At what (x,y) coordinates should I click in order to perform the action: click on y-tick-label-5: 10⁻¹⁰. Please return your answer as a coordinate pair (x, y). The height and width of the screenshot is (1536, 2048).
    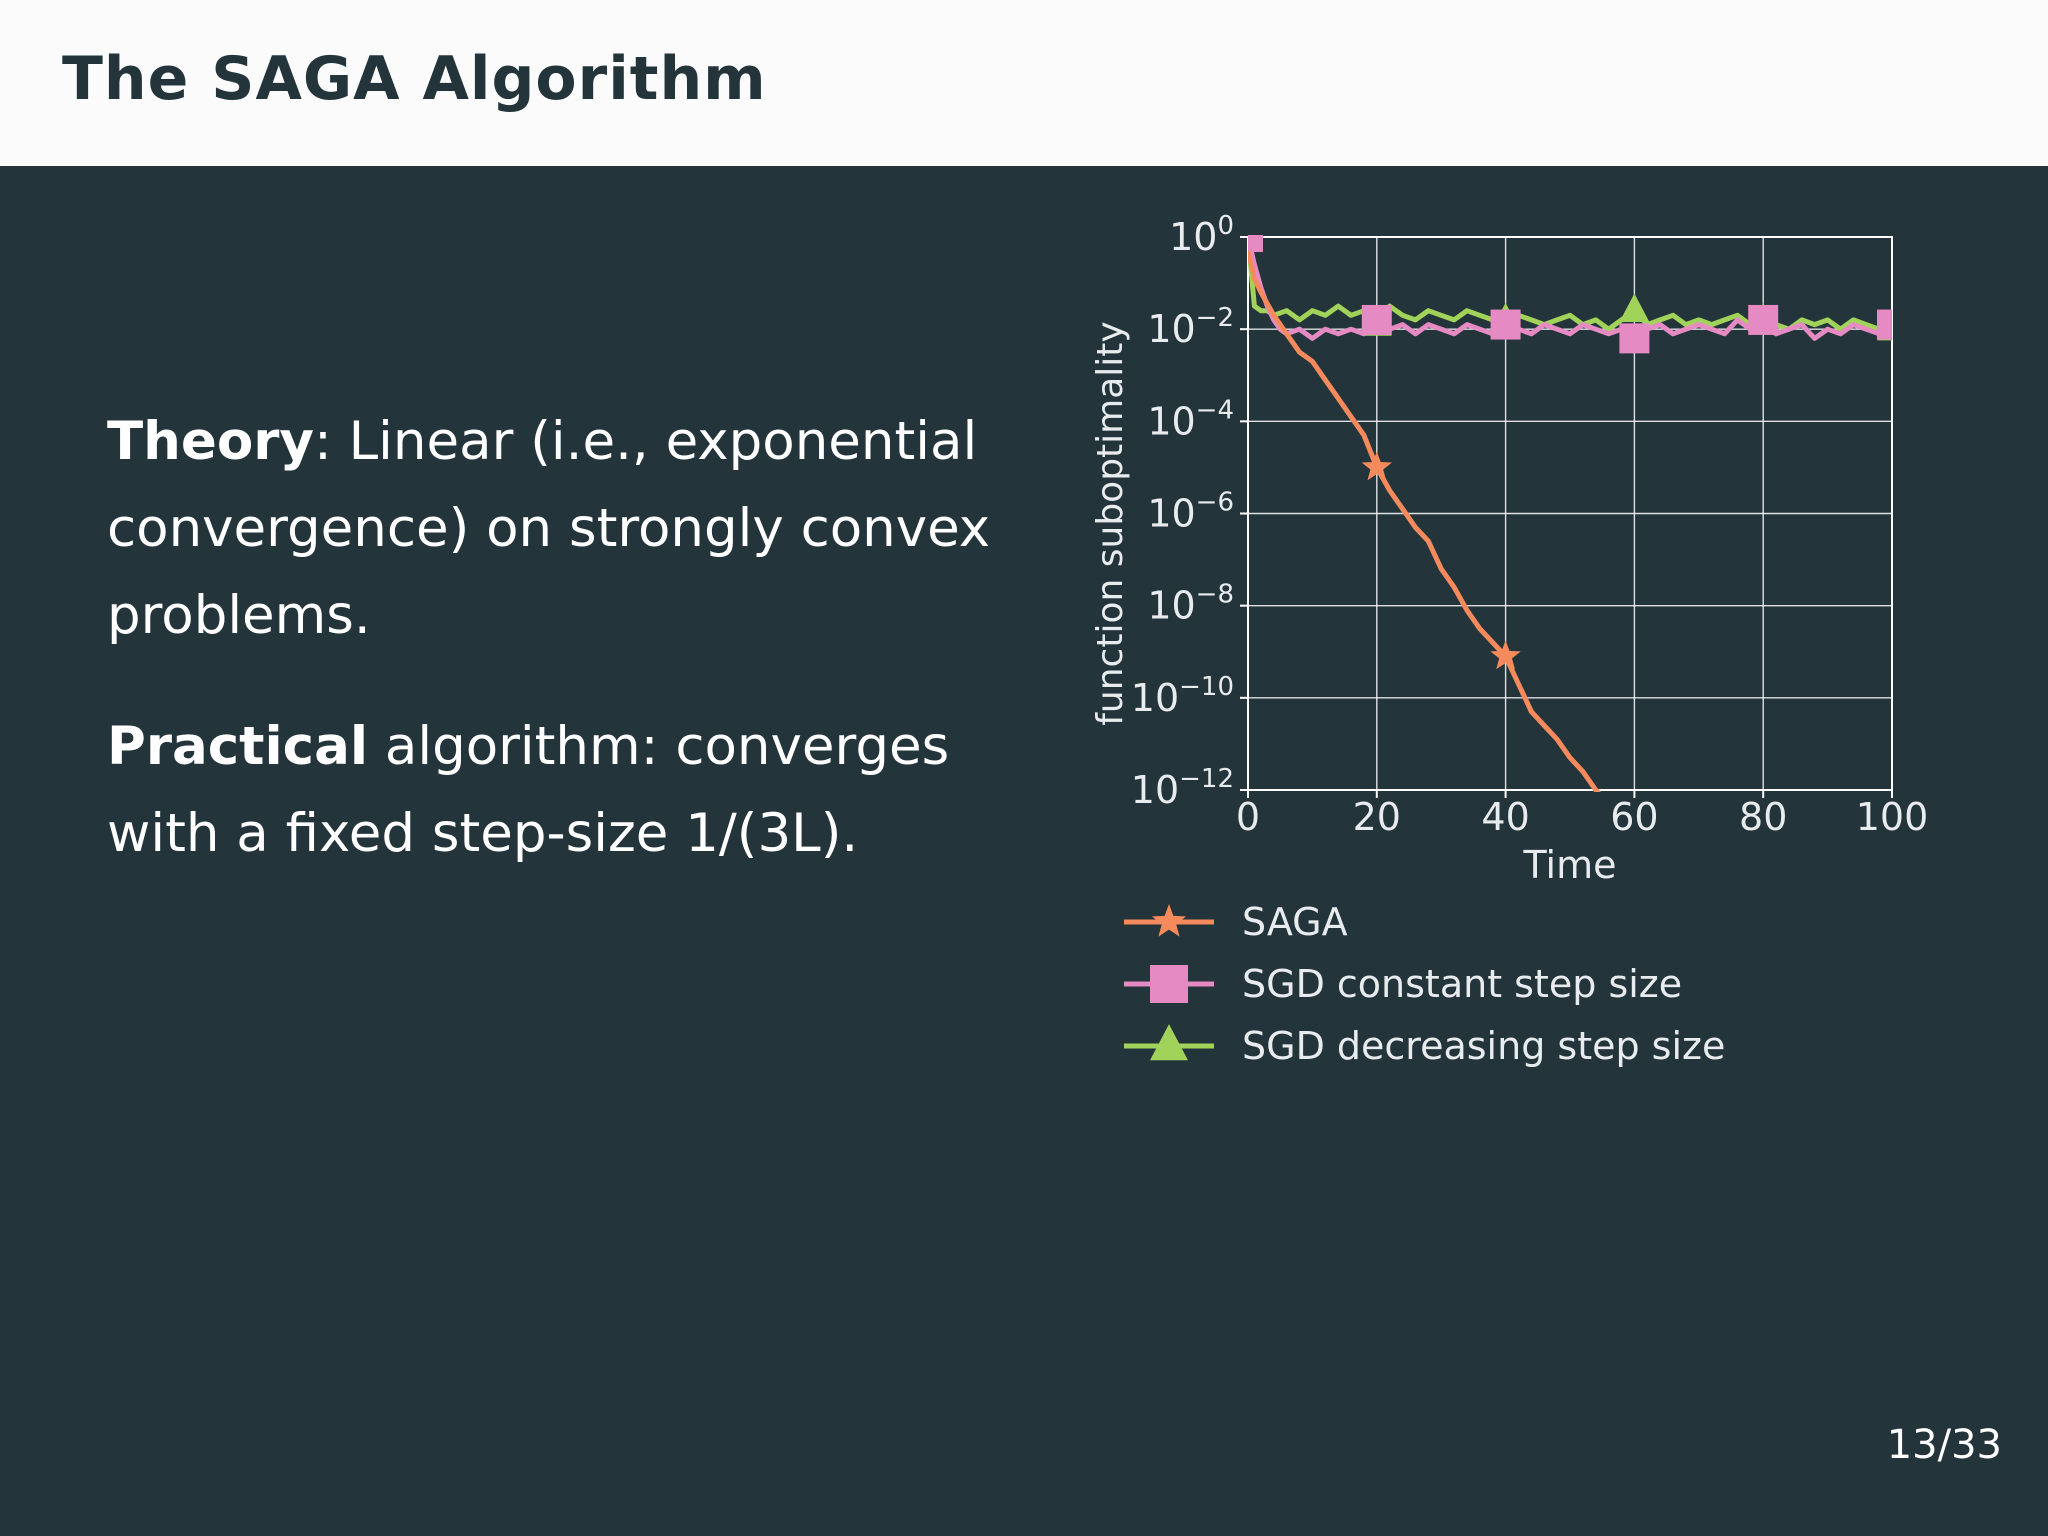
    Looking at the image, I should click on (1182, 696).